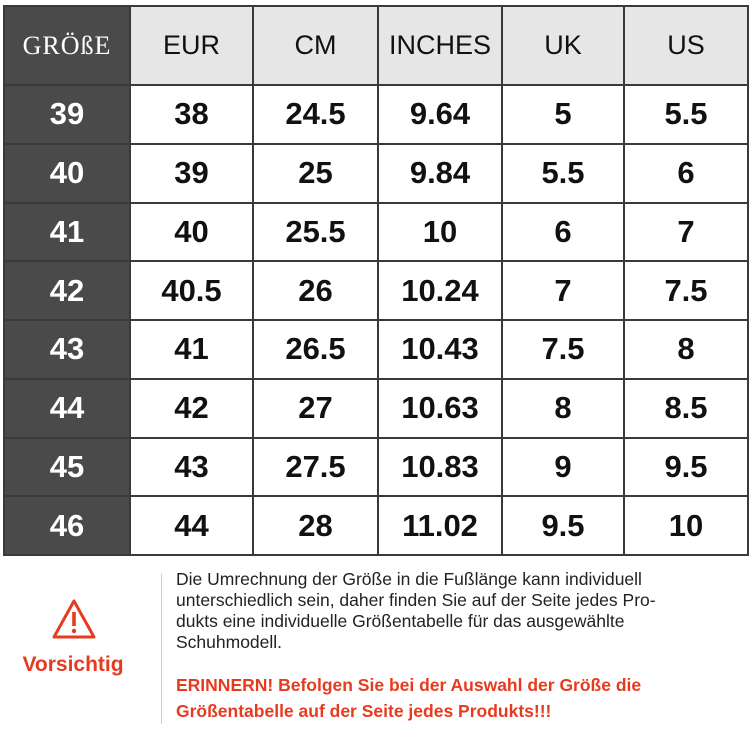 This screenshot has height=739, width=750. What do you see at coordinates (440, 45) in the screenshot?
I see `header-inches: INCHES` at bounding box center [440, 45].